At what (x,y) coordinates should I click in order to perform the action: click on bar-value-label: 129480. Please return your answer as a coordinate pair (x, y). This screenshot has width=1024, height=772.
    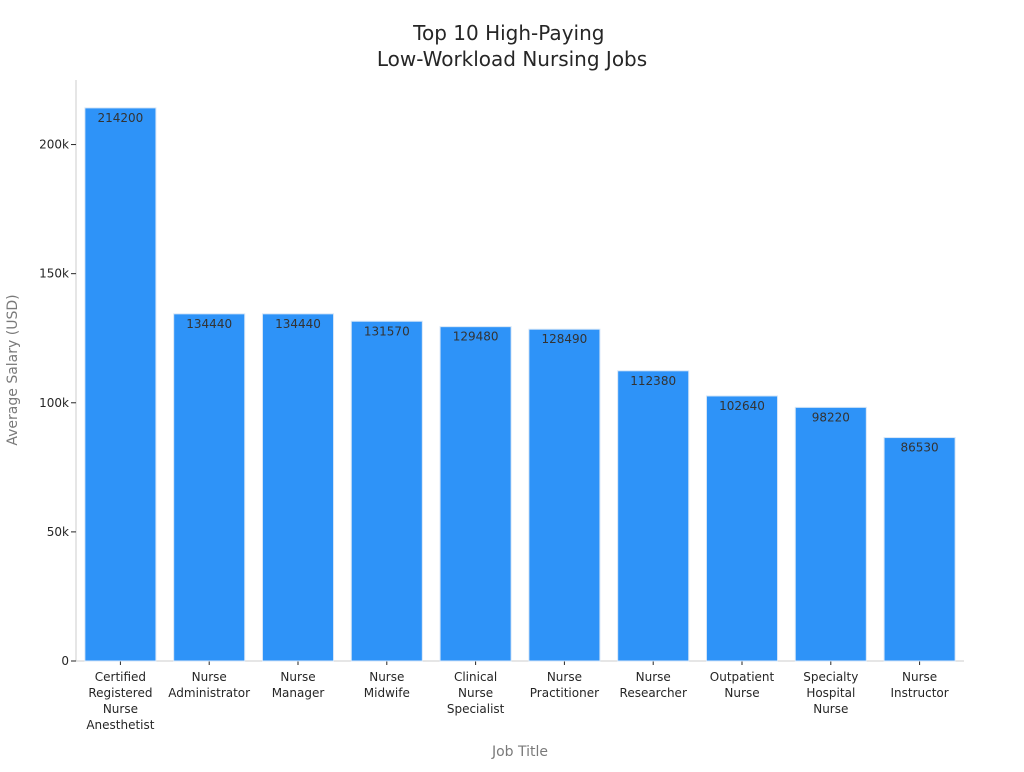
    Looking at the image, I should click on (476, 337).